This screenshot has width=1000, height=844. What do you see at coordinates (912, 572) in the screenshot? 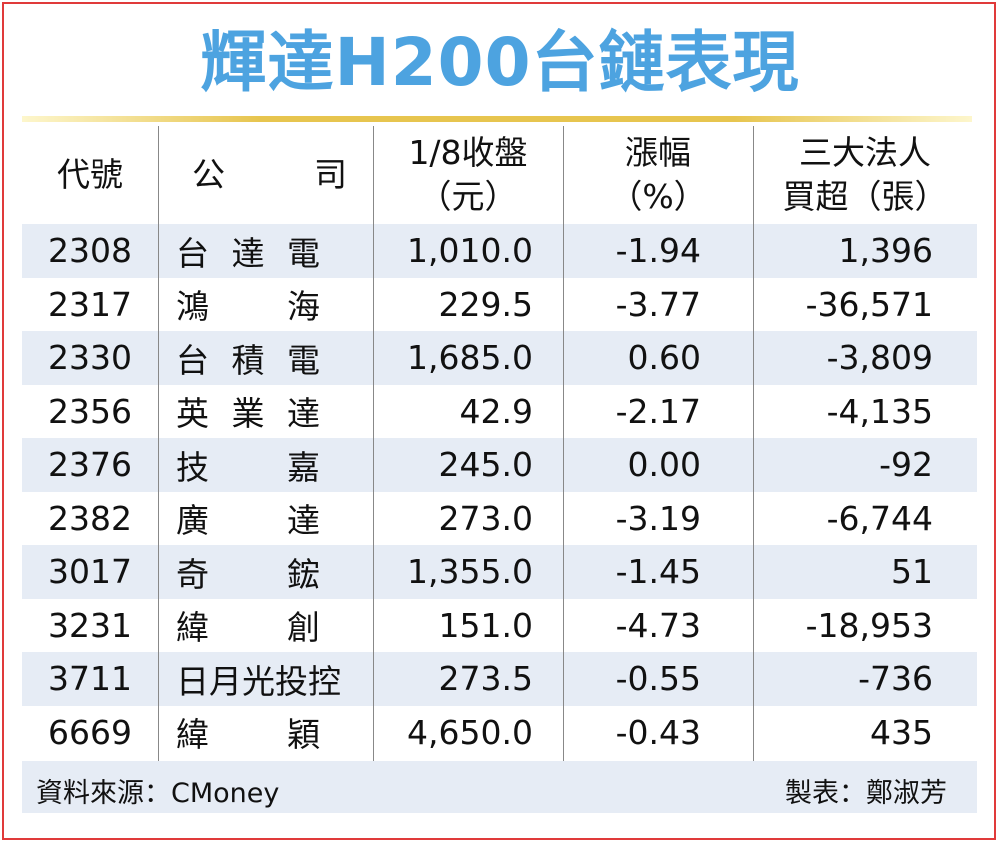
I see `institutional-net-buy: 51` at bounding box center [912, 572].